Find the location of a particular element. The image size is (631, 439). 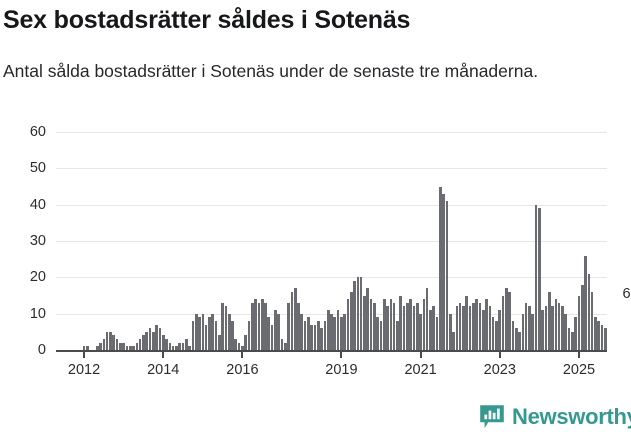

page-title: Sex bostadsrätter såldes i Sotenäs is located at coordinates (207, 20).